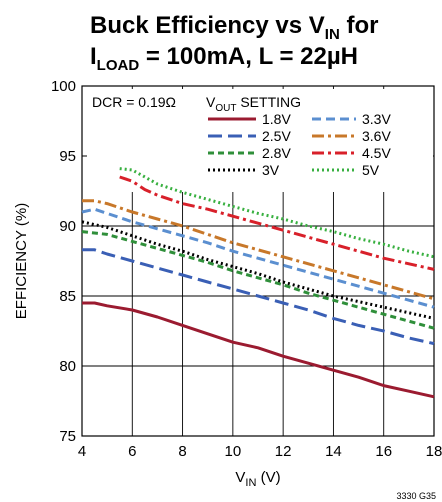 Image resolution: width=442 pixels, height=502 pixels. What do you see at coordinates (383, 451) in the screenshot?
I see `x-tick-label: 16` at bounding box center [383, 451].